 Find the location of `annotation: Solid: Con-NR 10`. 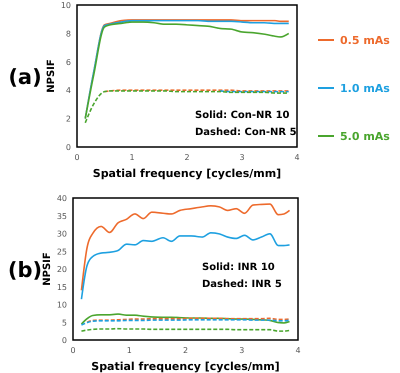

annotation: Solid: Con-NR 10 is located at coordinates (242, 115).